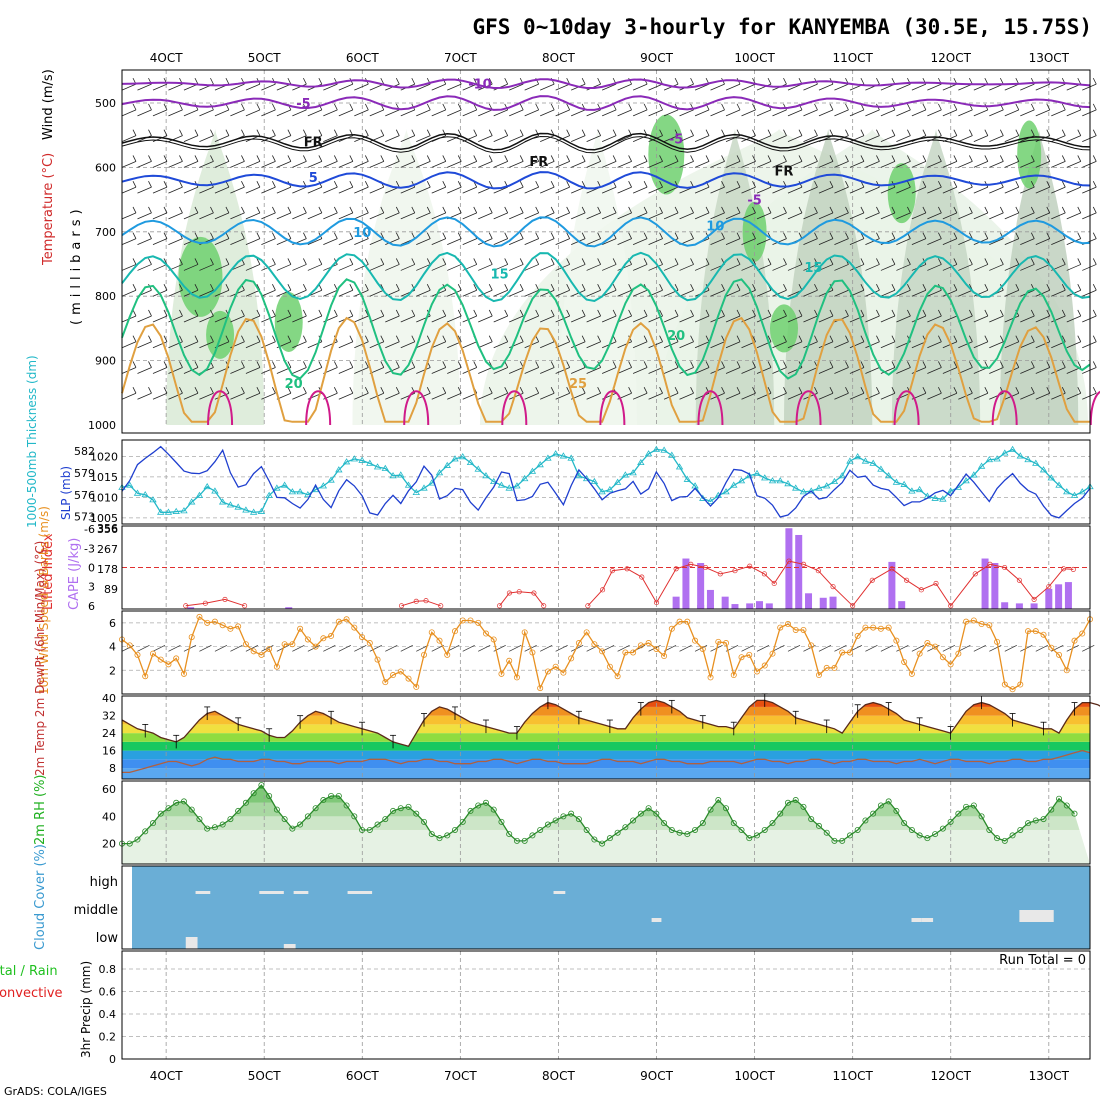  I want to click on wind-tick-label: 6, so click(112, 623).